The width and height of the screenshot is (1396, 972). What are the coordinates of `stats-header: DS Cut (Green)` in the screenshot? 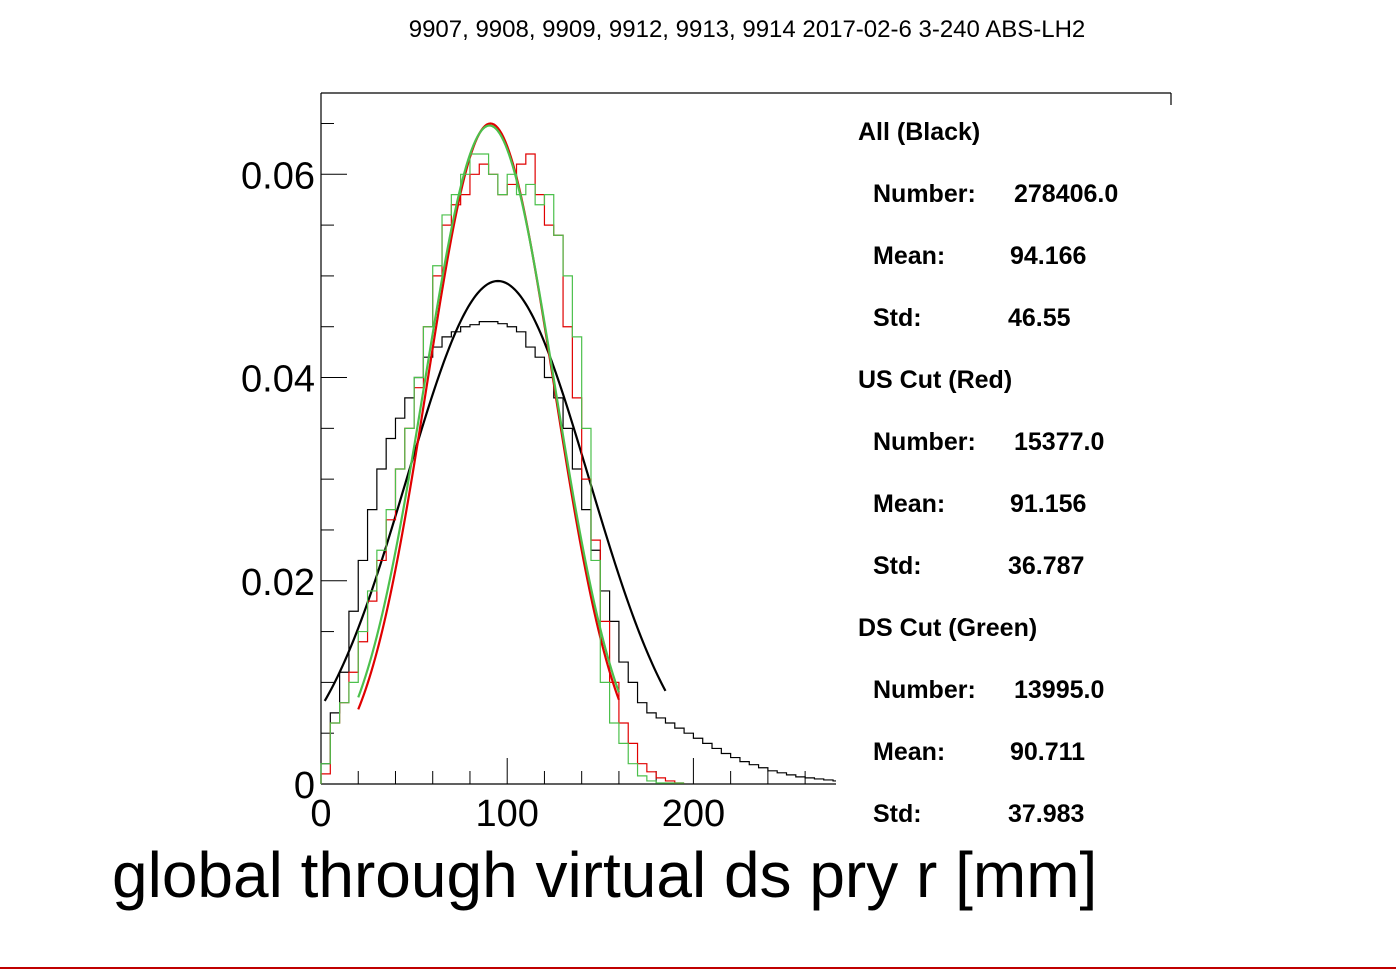 It's located at (948, 628).